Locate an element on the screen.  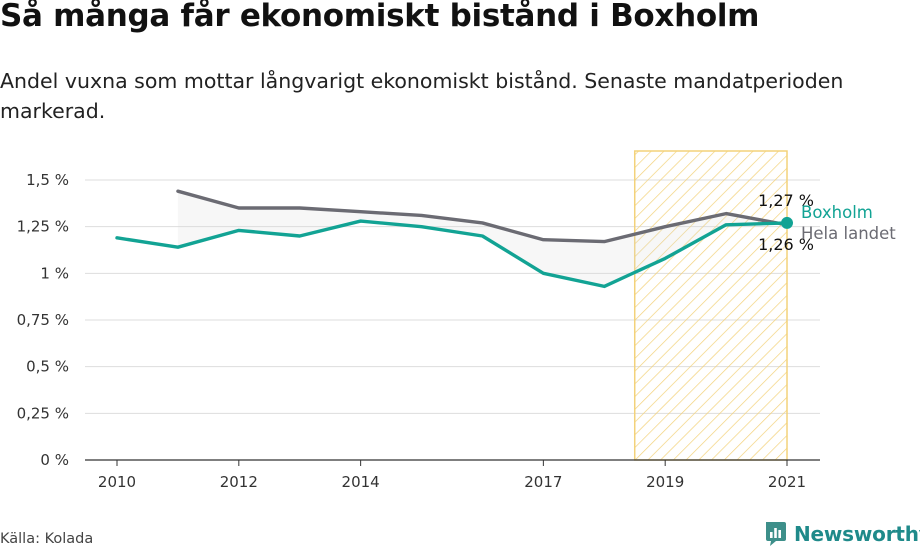
boxholm-value-label: 1,27 % is located at coordinates (786, 200).